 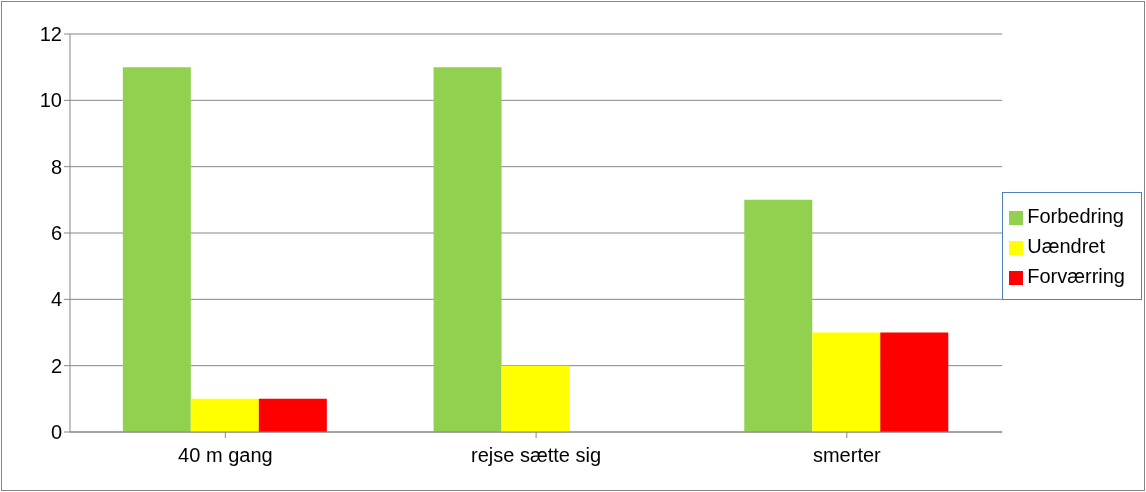 What do you see at coordinates (50, 100) in the screenshot?
I see `y-tick-label: 10` at bounding box center [50, 100].